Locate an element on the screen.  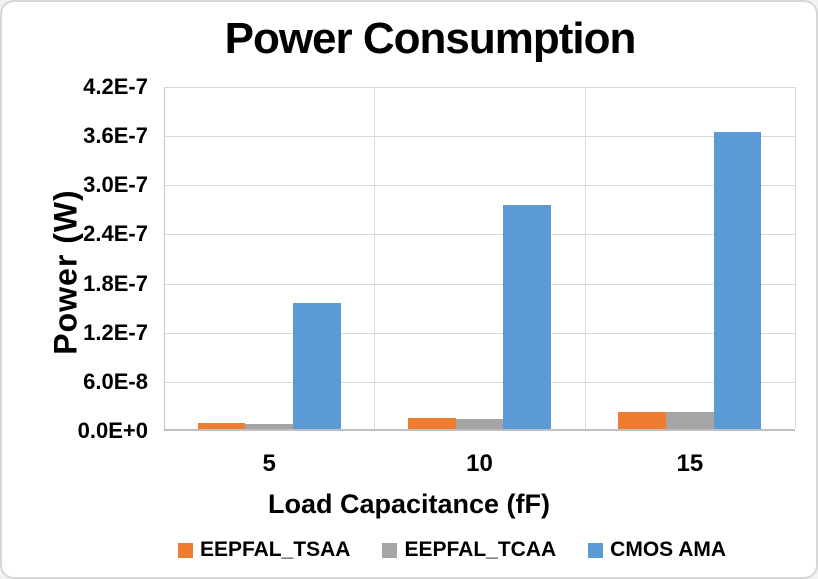
y-tick-label: 1.2E-7 is located at coordinates (115, 332).